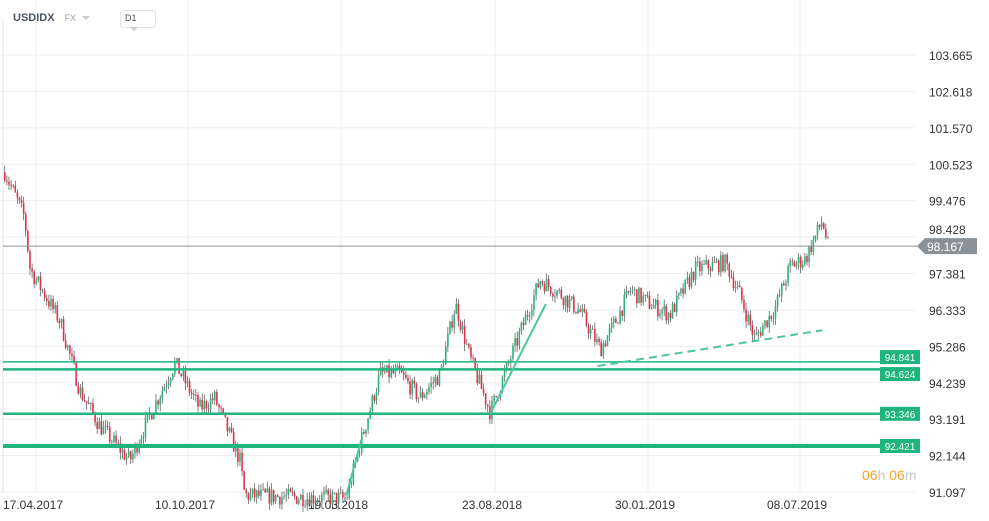 The height and width of the screenshot is (521, 989). I want to click on level-tag, so click(900, 445).